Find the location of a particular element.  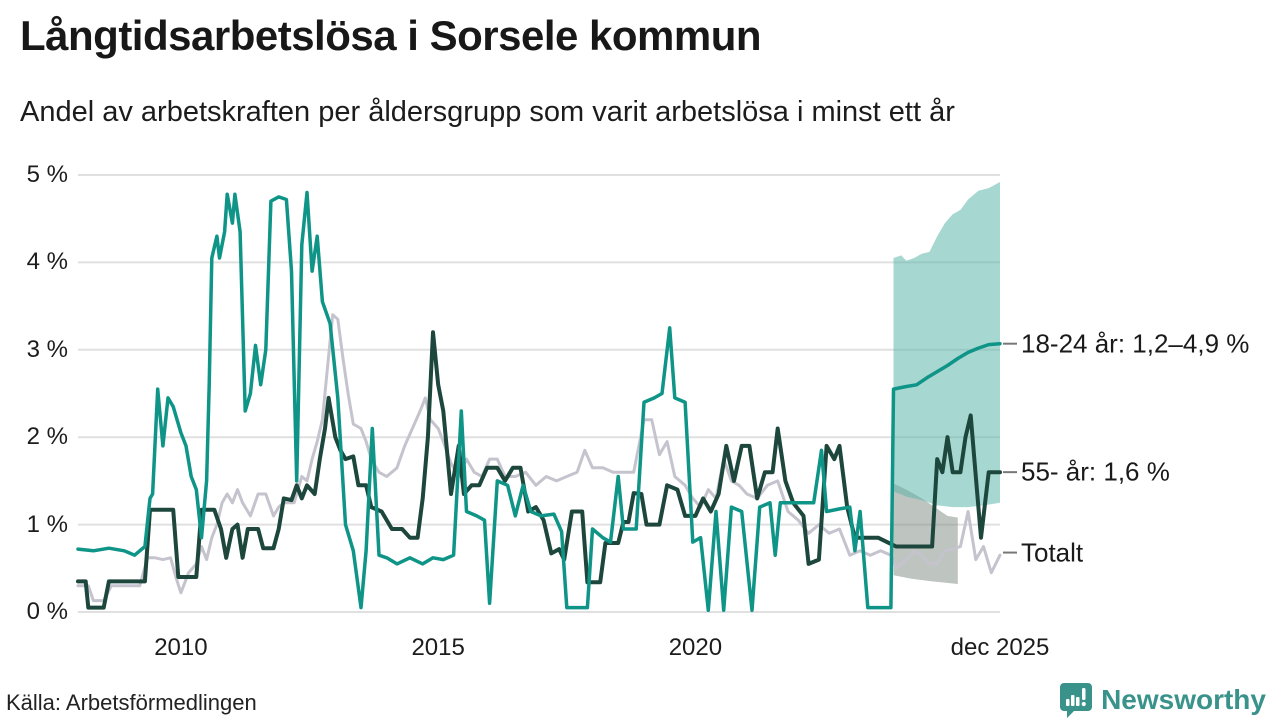

brand-lockup: Newsworthy is located at coordinates (1162, 700).